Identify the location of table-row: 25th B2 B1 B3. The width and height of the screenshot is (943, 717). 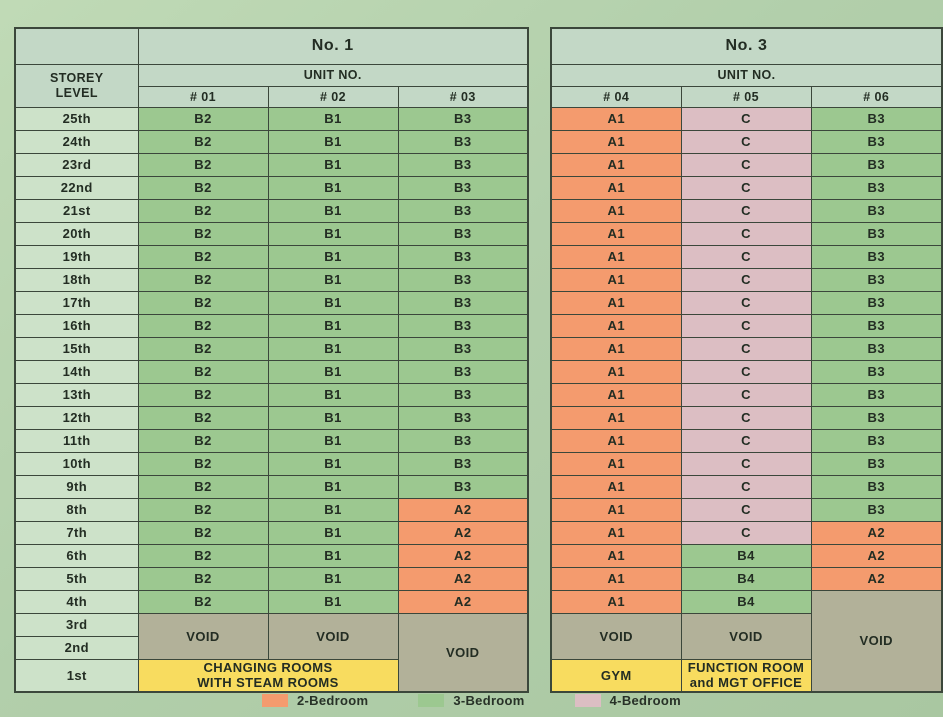
(271, 118).